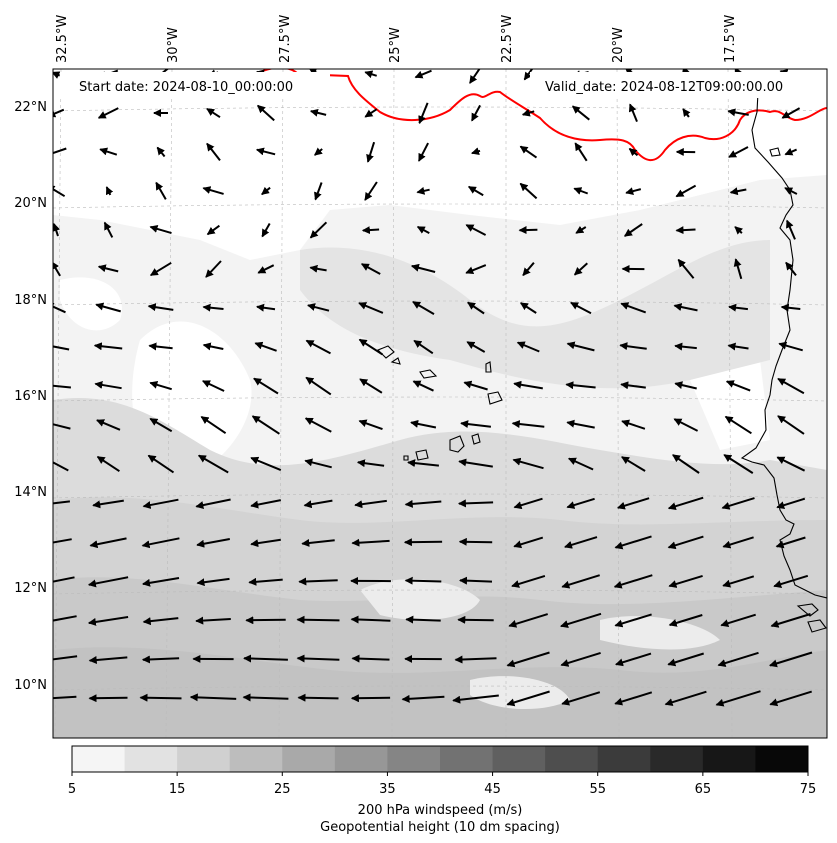 Image resolution: width=837 pixels, height=843 pixels. Describe the element at coordinates (808, 789) in the screenshot. I see `colorbar-tick-label: 75` at that location.